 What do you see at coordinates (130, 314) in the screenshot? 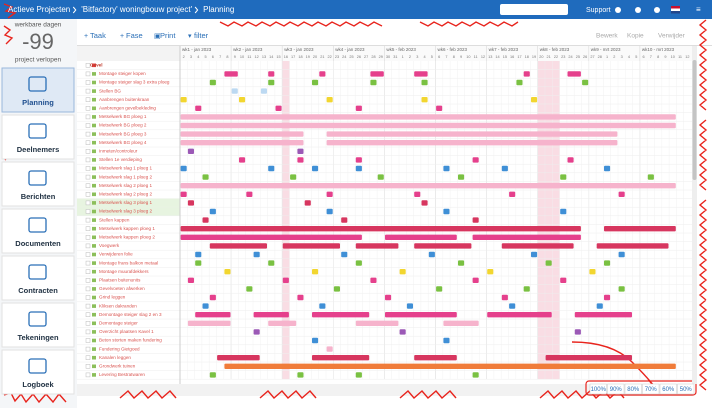
I see `task-name: Demontage steiger slag 2 en 3` at bounding box center [130, 314].